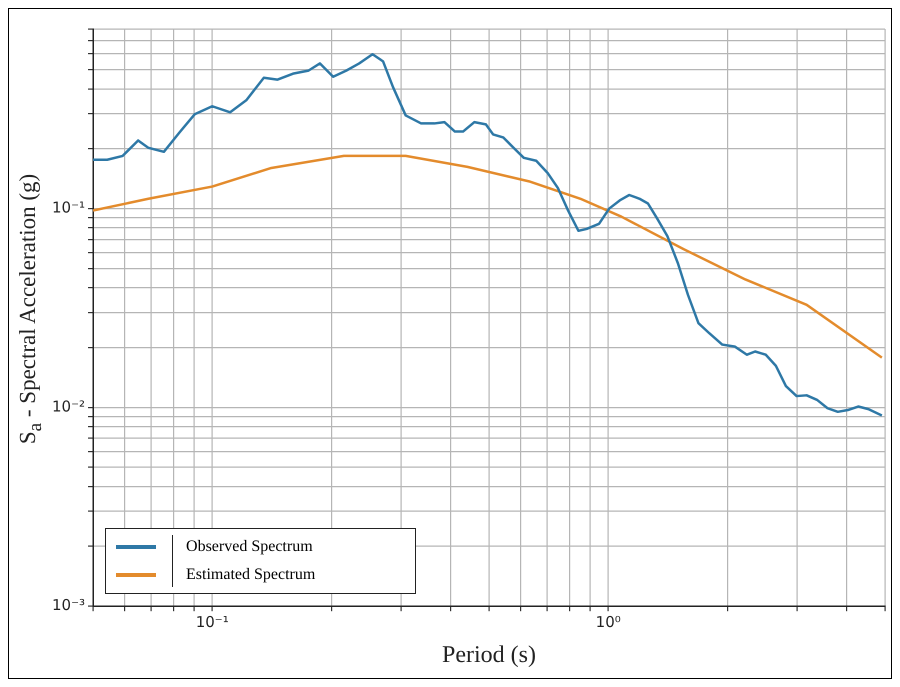  Describe the element at coordinates (608, 622) in the screenshot. I see `x-tick-label: 10⁰` at that location.